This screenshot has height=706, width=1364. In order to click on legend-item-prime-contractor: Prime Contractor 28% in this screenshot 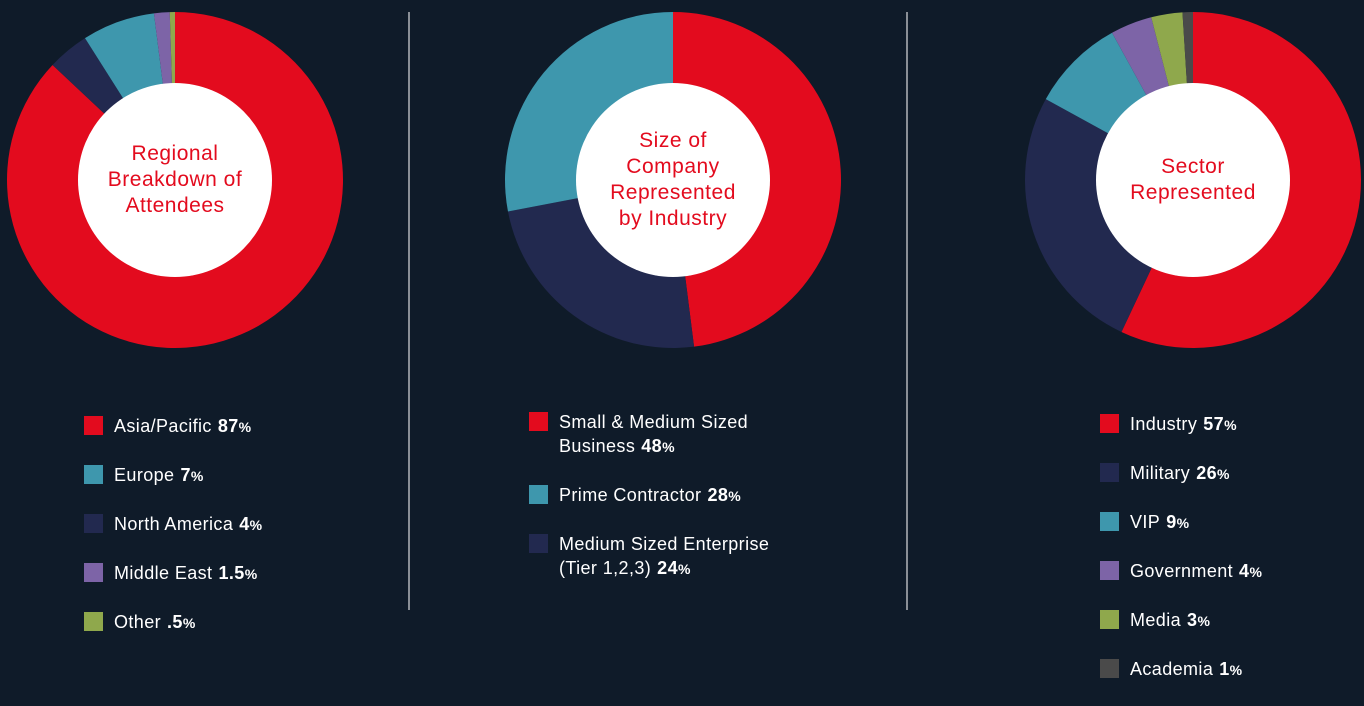, I will do `click(699, 495)`.